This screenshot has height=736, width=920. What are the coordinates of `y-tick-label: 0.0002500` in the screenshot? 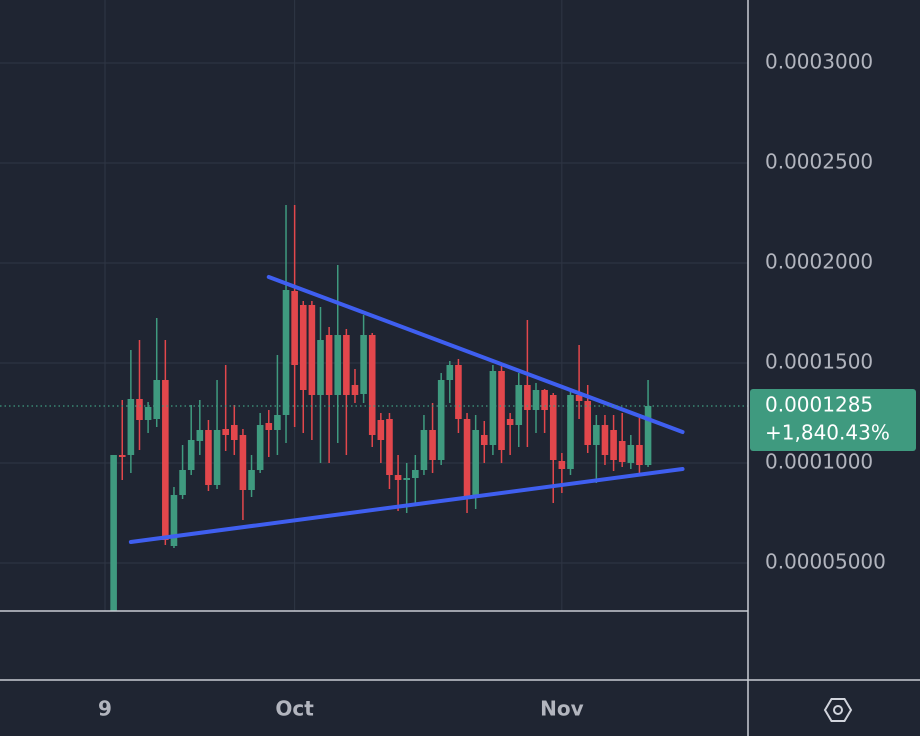 It's located at (819, 162).